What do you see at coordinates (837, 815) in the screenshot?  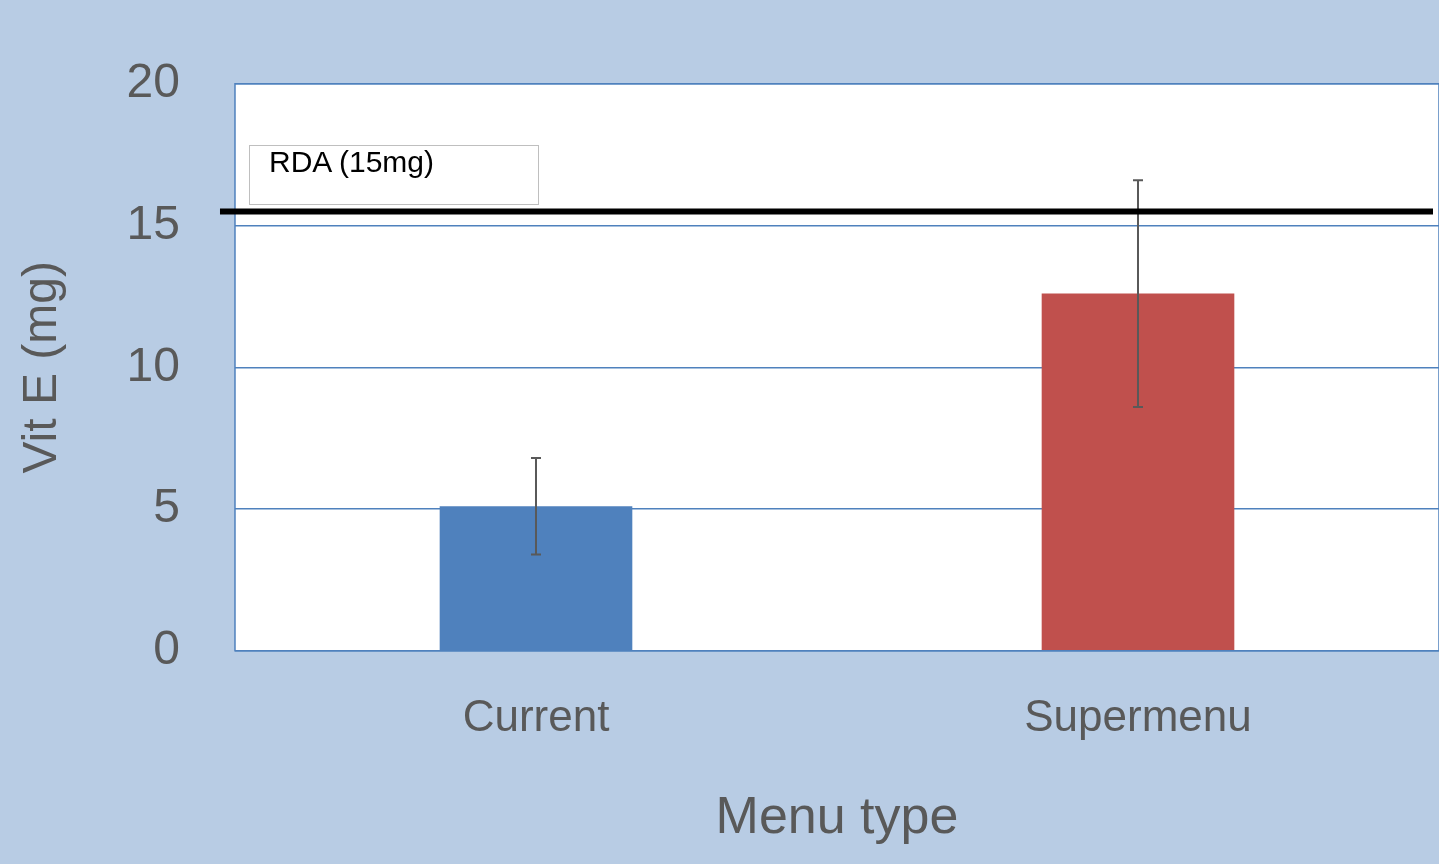 I see `x-axis-title: Menu type` at bounding box center [837, 815].